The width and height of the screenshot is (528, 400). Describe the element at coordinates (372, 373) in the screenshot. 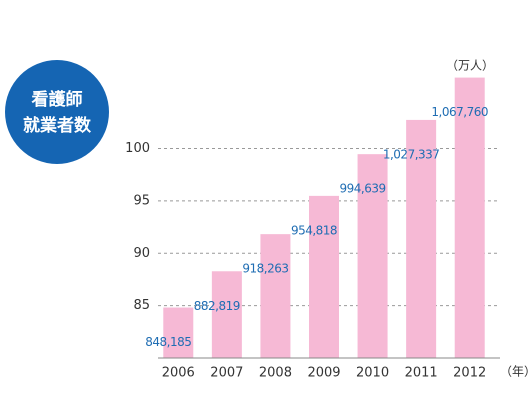

I see `x-tick-label: 2010` at that location.